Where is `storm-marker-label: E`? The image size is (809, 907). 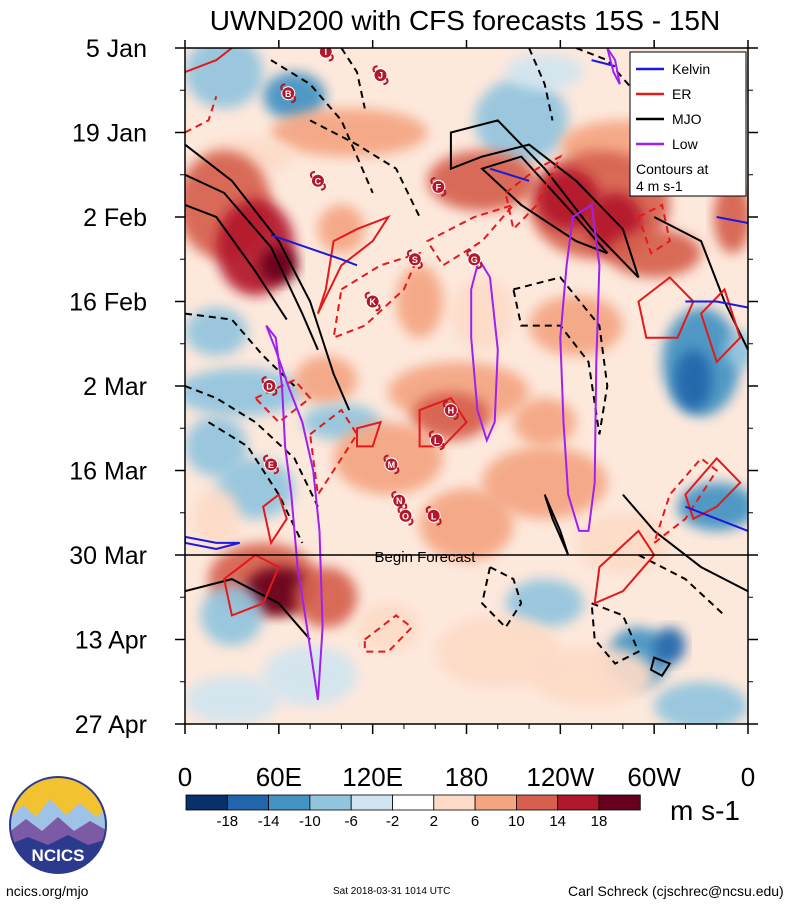 storm-marker-label: E is located at coordinates (271, 465).